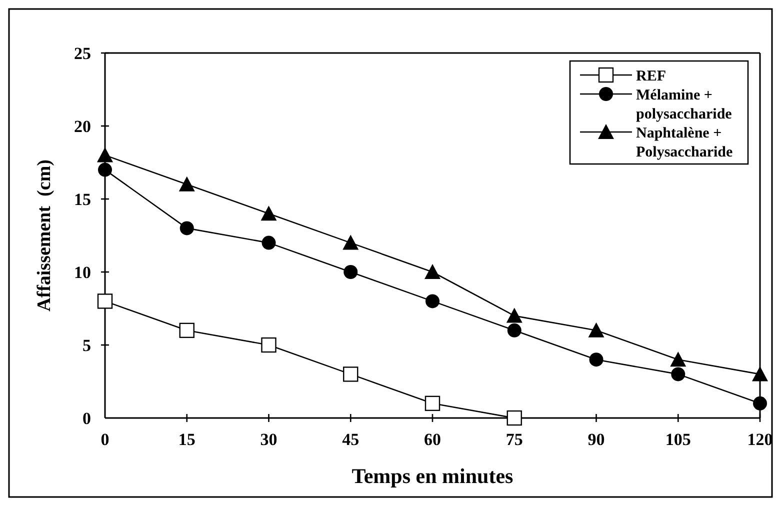 The width and height of the screenshot is (781, 508). What do you see at coordinates (86, 418) in the screenshot?
I see `y-tick-label: 0` at bounding box center [86, 418].